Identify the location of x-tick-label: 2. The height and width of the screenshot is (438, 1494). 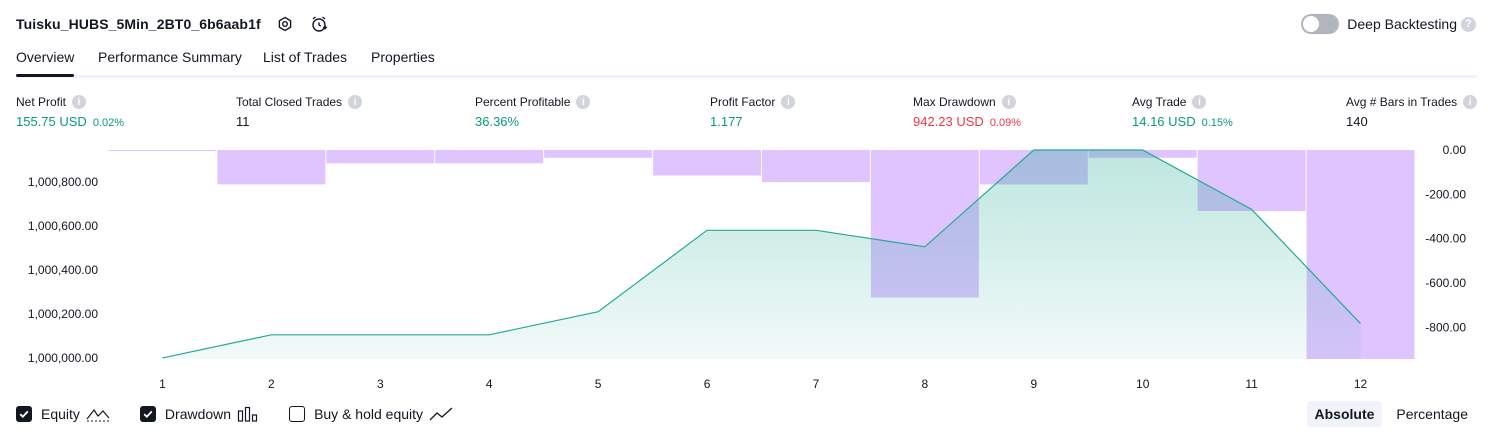
(271, 384).